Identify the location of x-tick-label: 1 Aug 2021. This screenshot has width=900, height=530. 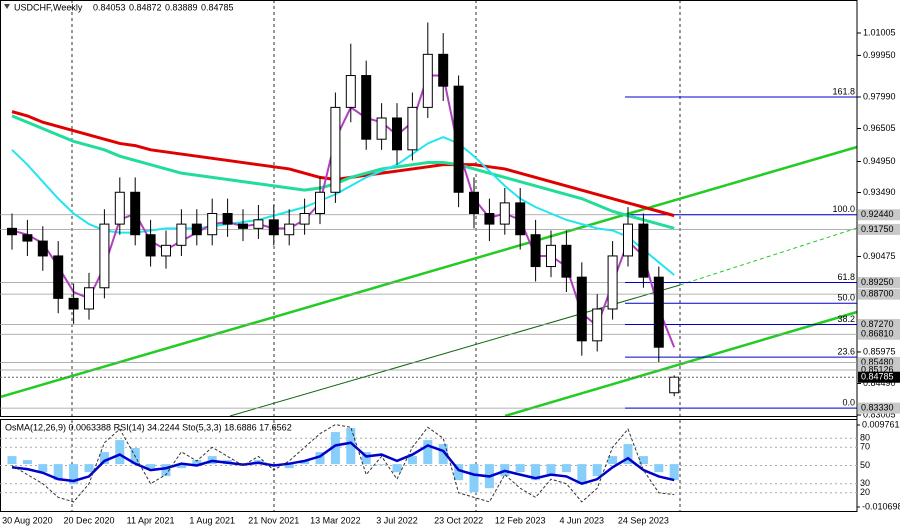
(212, 520).